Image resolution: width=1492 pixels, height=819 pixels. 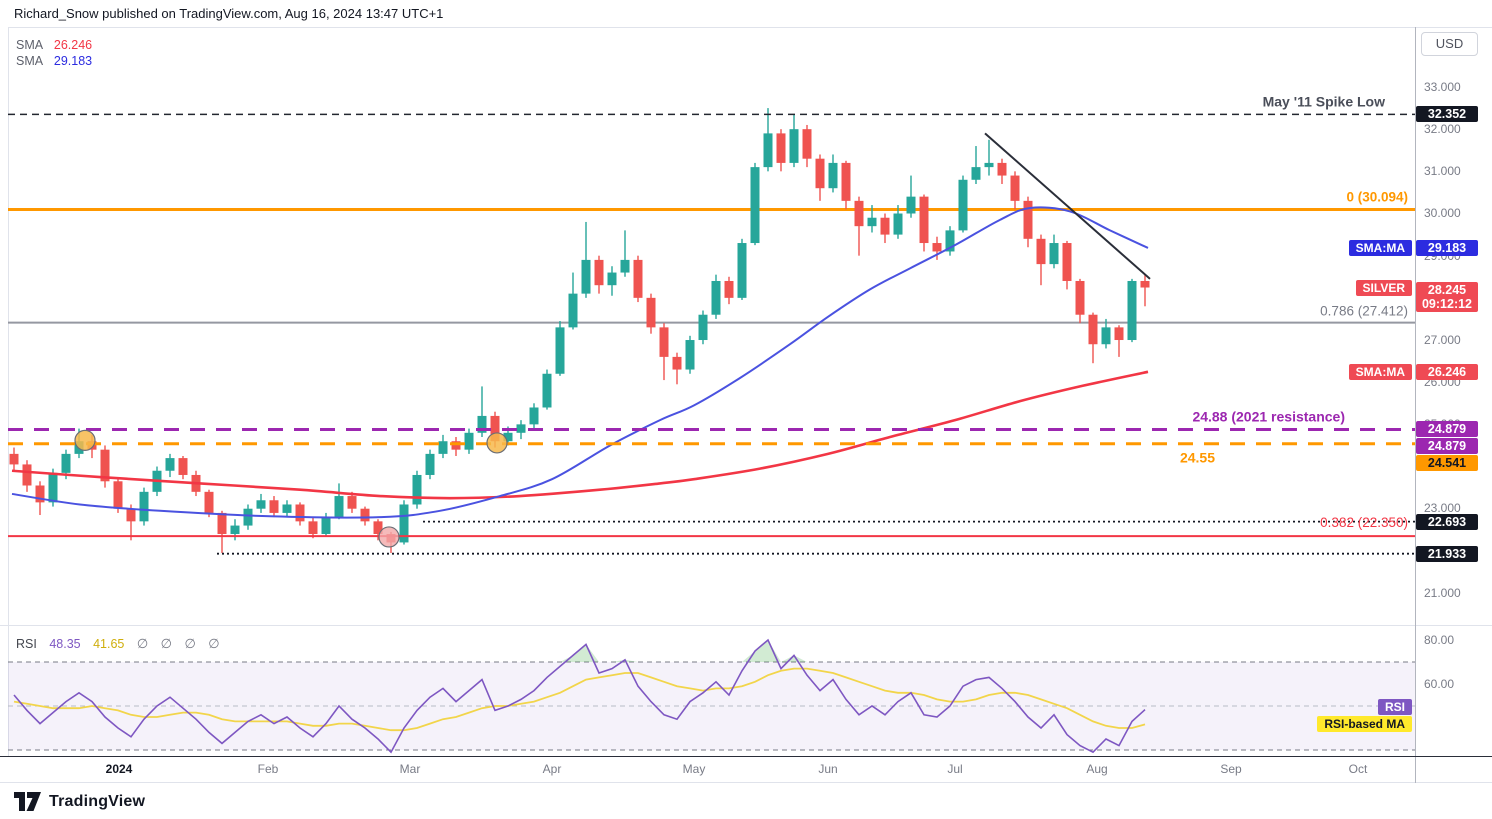 I want to click on axis-tick-label: 31.000, so click(x=1442, y=171).